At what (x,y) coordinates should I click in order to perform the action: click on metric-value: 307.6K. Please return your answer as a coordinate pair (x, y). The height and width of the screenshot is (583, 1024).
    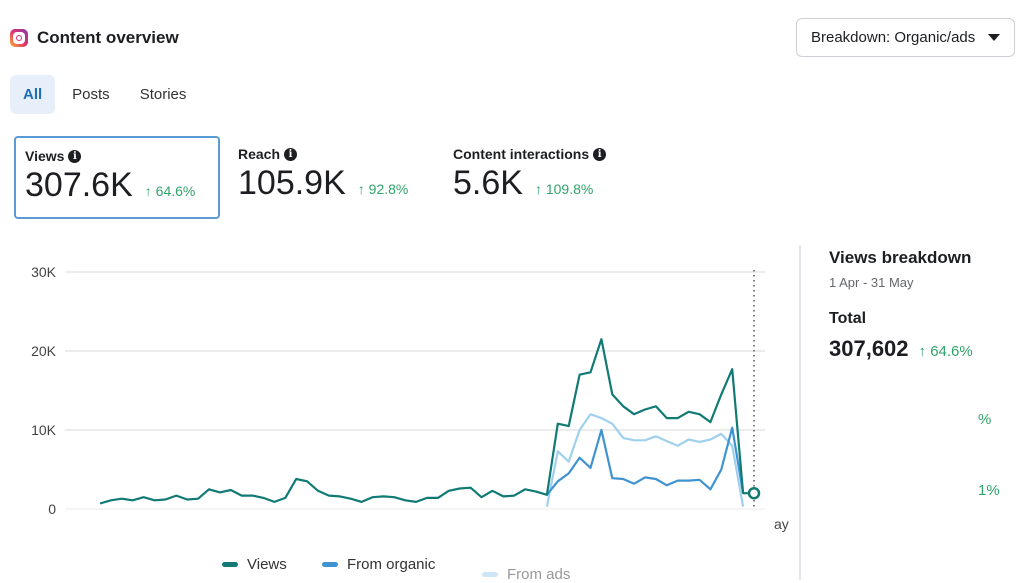
    Looking at the image, I should click on (79, 185).